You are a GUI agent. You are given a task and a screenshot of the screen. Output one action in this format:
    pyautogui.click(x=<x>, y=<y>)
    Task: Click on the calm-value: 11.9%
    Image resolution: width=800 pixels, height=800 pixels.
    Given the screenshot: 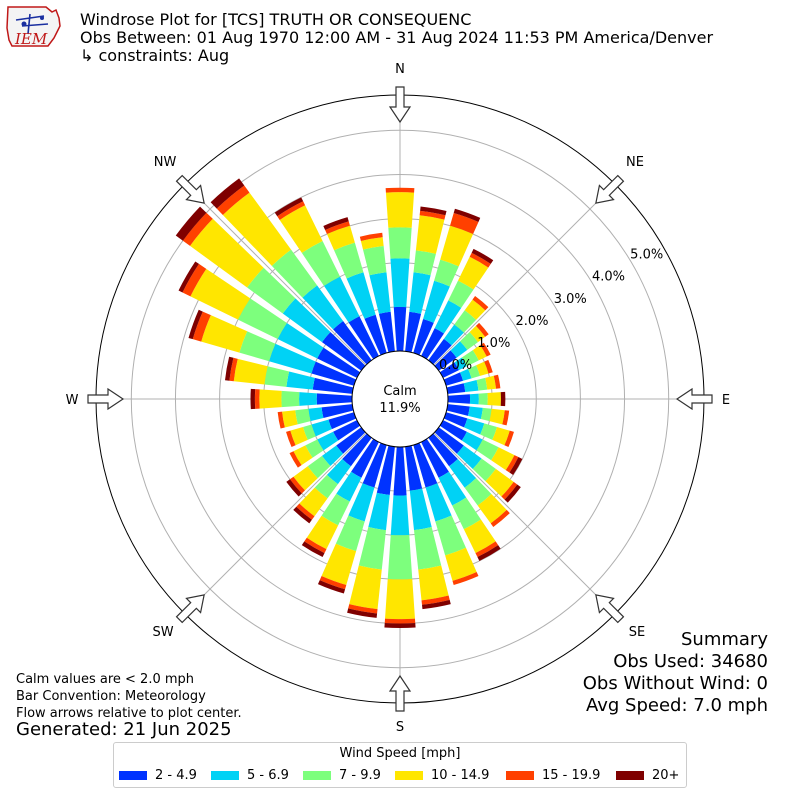 What is the action you would take?
    pyautogui.click(x=399, y=408)
    